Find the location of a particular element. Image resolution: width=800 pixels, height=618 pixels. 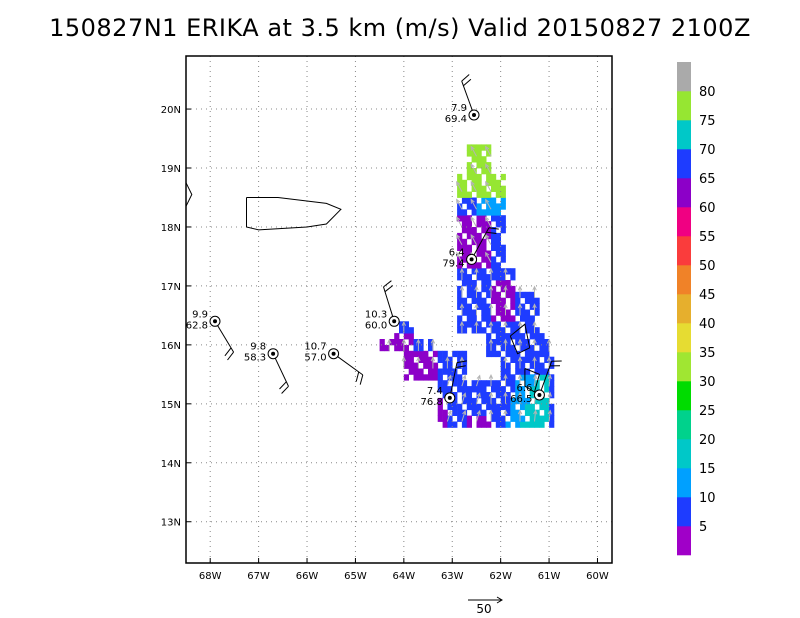

station-marker-inner is located at coordinates (471, 259).